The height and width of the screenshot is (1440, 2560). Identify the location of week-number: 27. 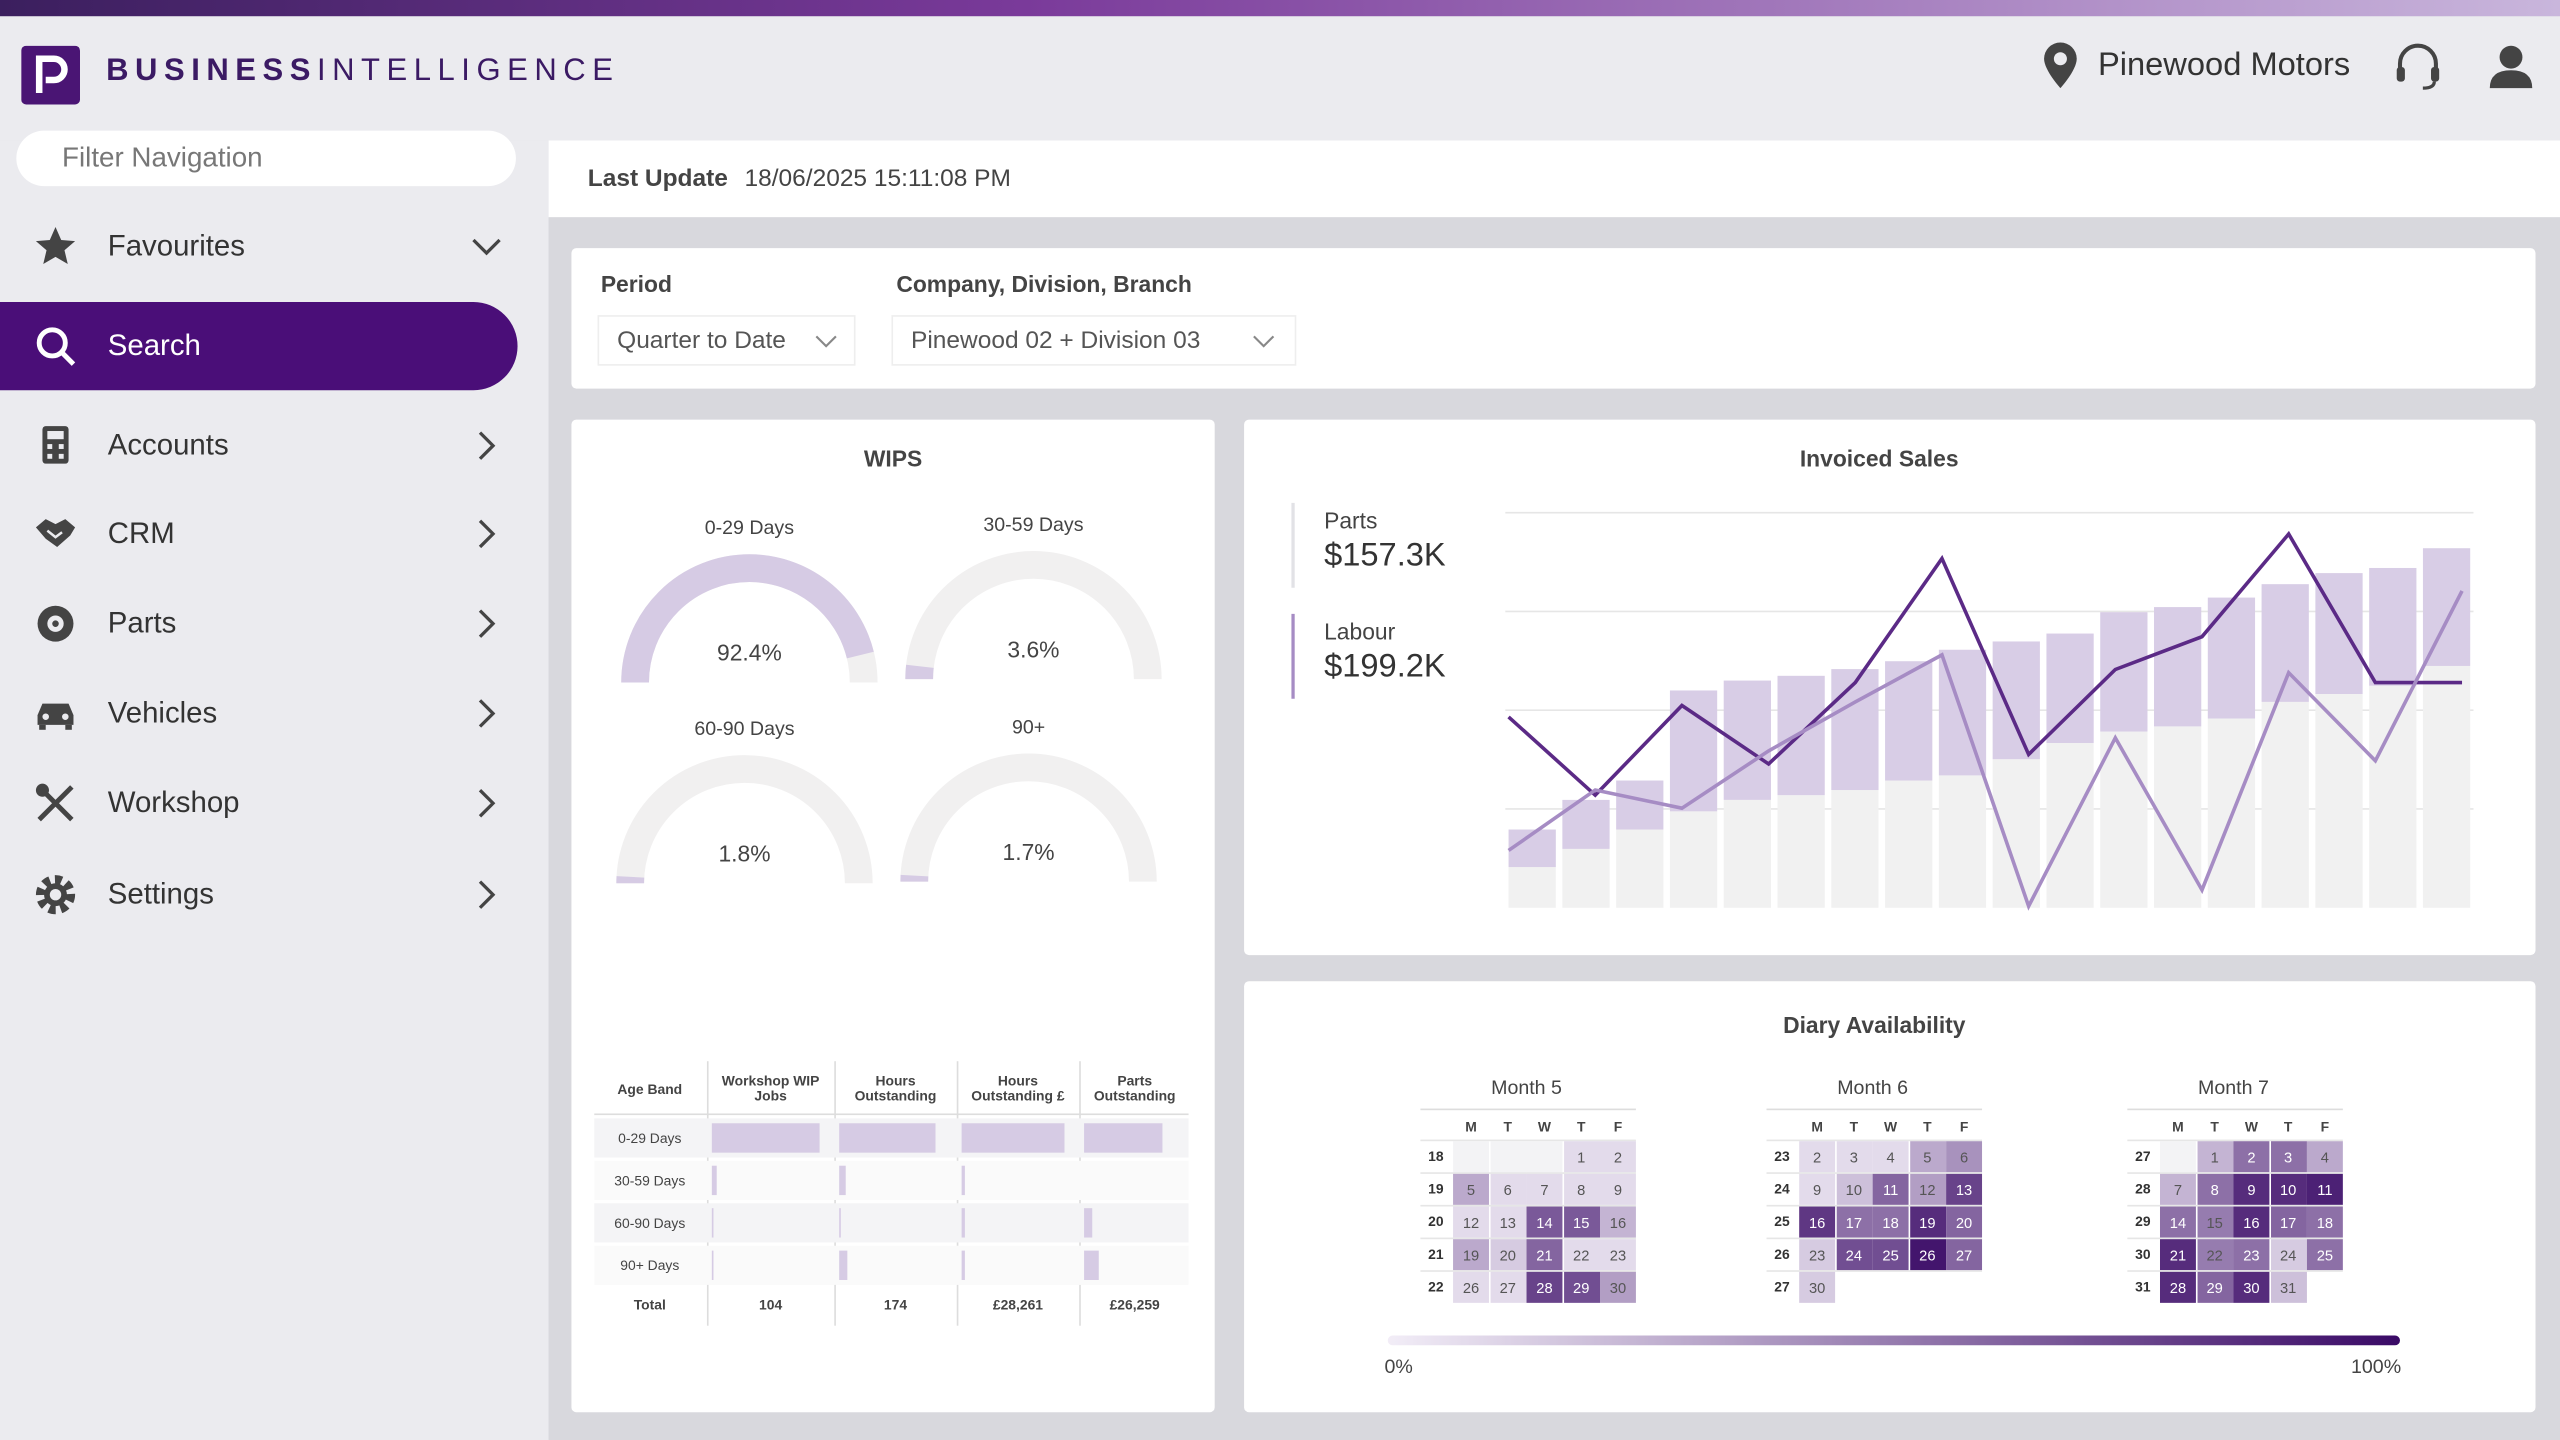
(2143, 1156).